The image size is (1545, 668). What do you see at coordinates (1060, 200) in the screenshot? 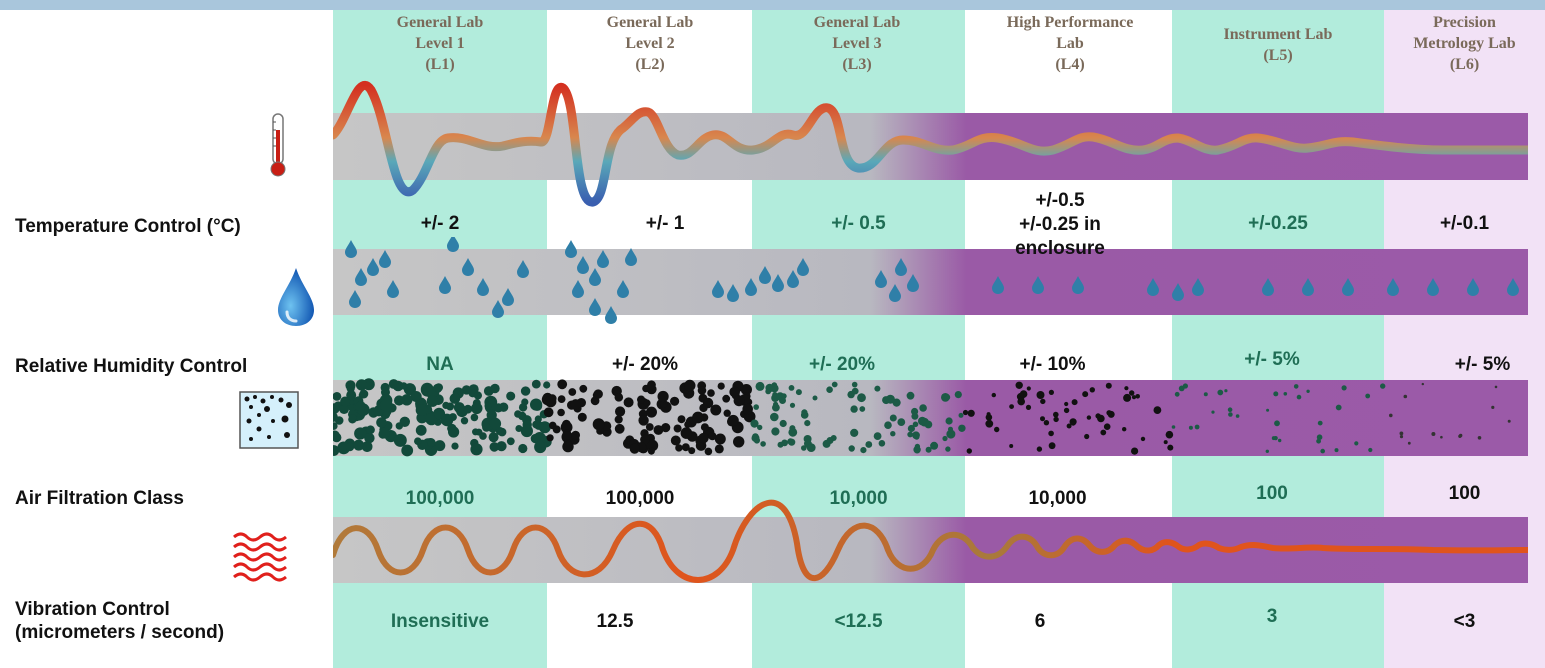
I see `temperature-value-l4-line1: +/-0.5` at bounding box center [1060, 200].